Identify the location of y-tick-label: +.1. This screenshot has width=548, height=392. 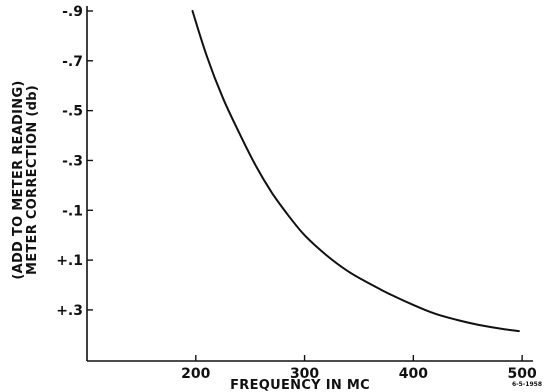
(69, 261).